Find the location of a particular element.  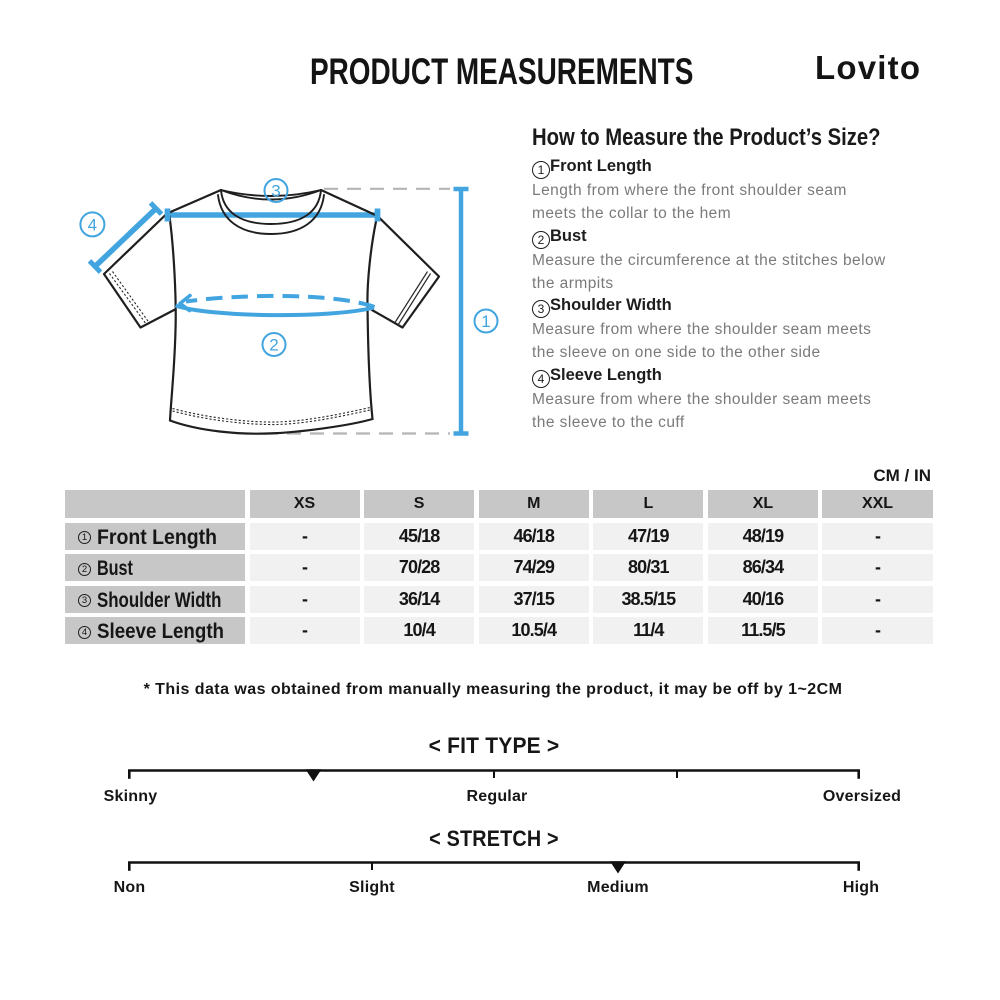

svg-text: 3 is located at coordinates (275, 191).